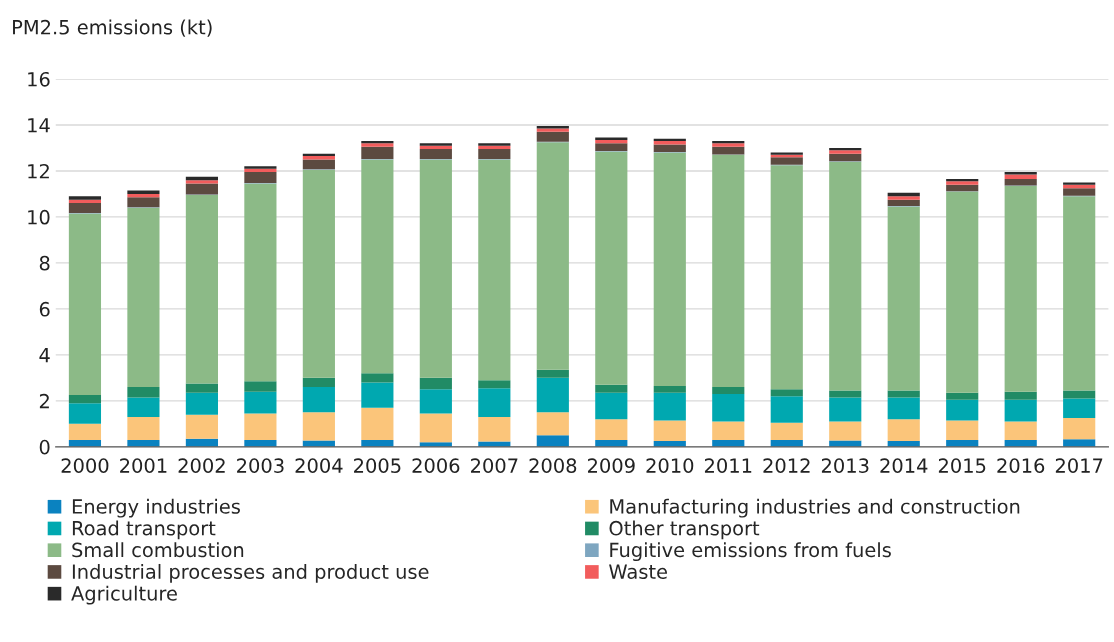 Image resolution: width=1114 pixels, height=642 pixels. Describe the element at coordinates (845, 465) in the screenshot. I see `x-tick-label: 2013` at that location.